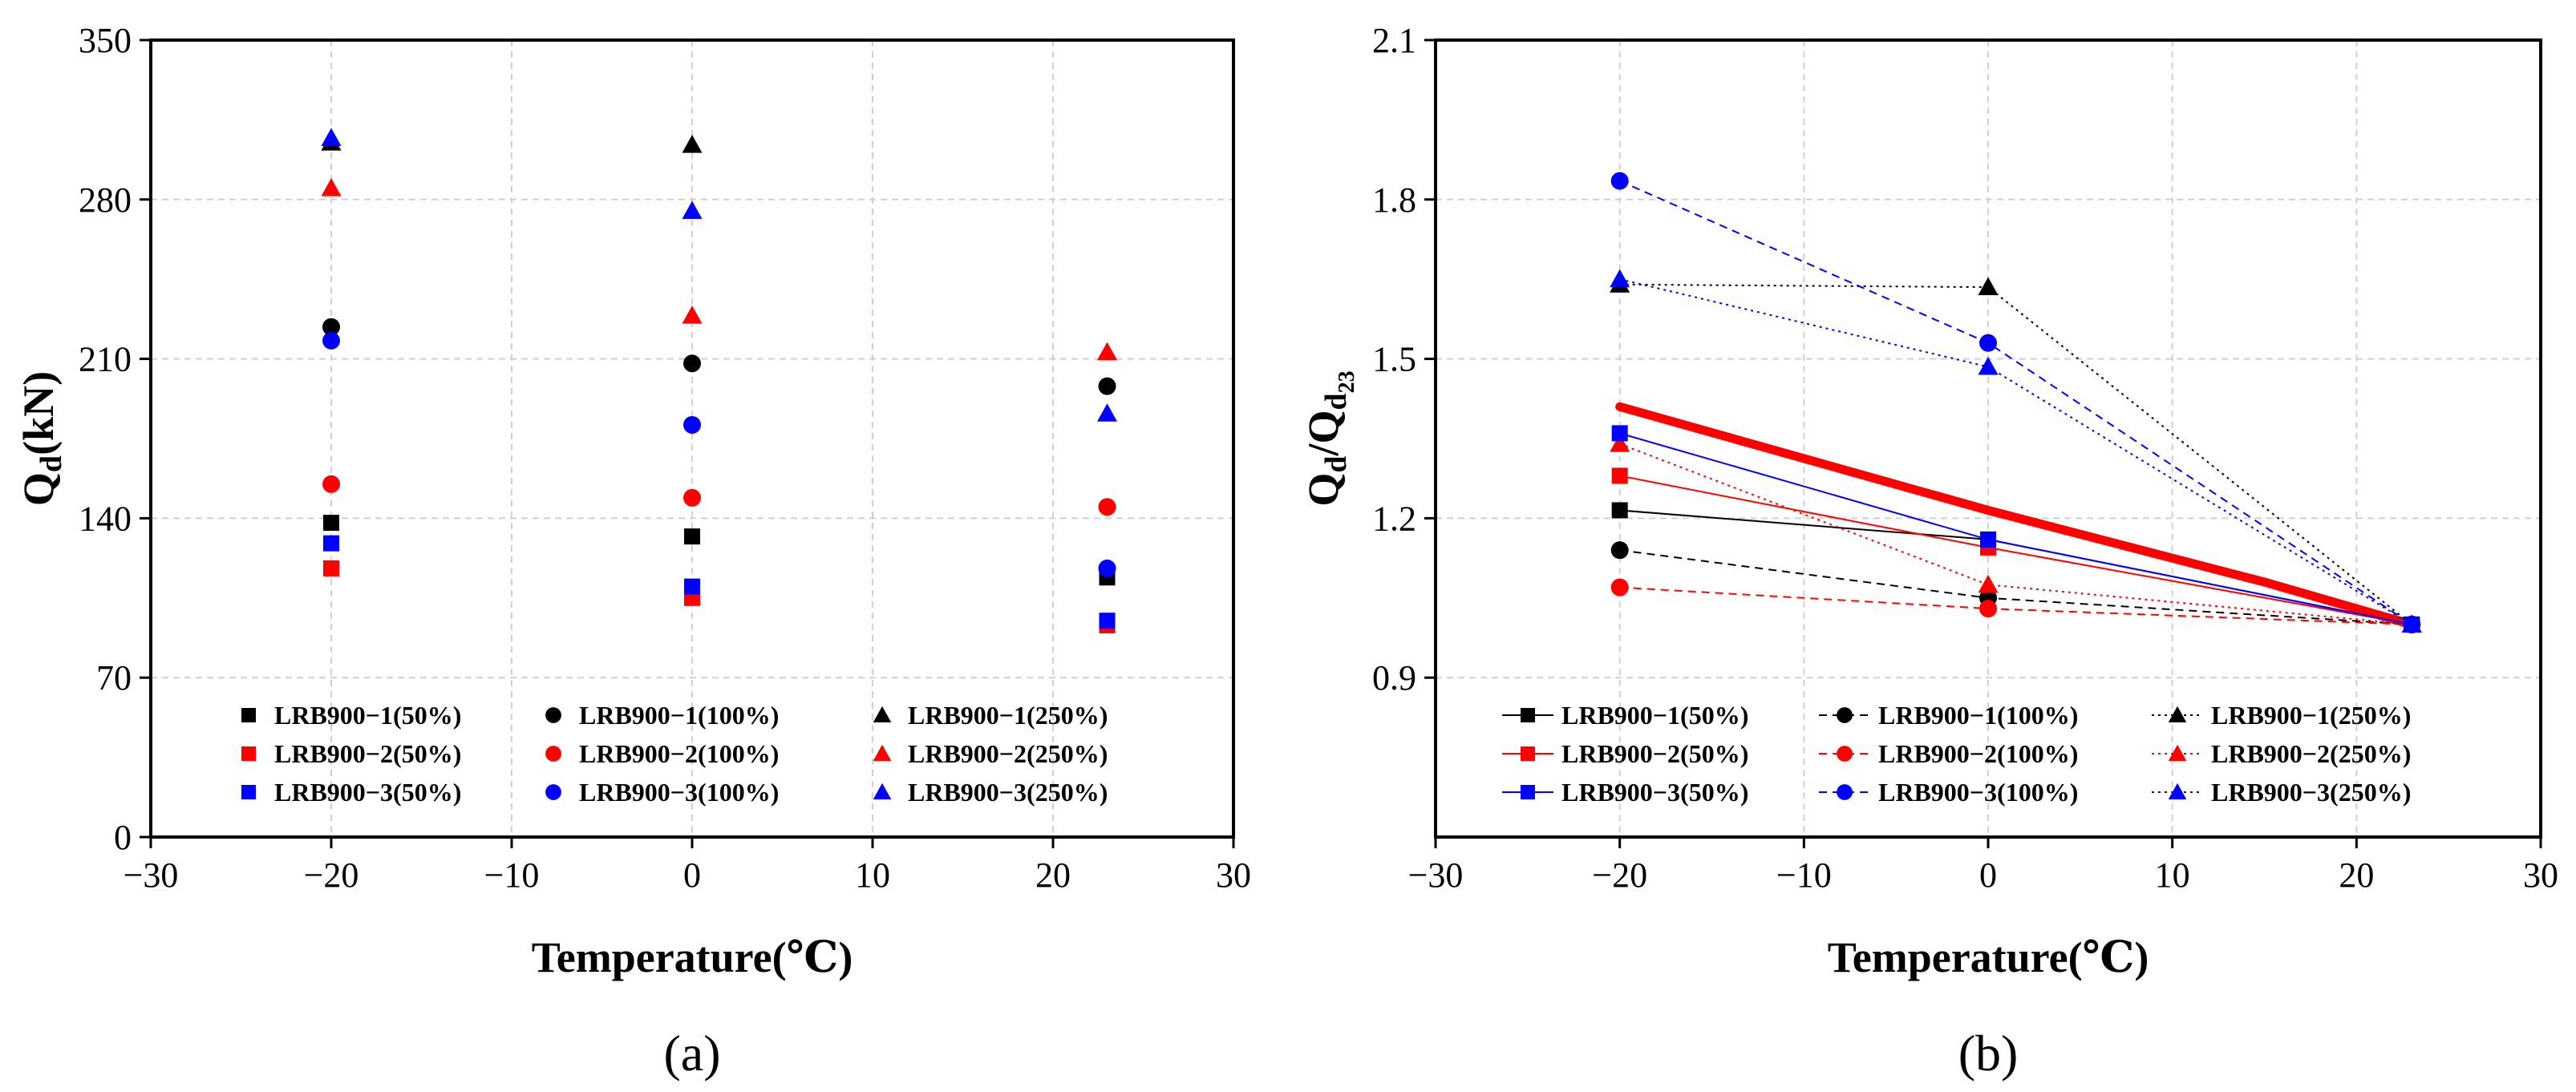  Describe the element at coordinates (2541, 875) in the screenshot. I see `x-tick-label: 30` at that location.